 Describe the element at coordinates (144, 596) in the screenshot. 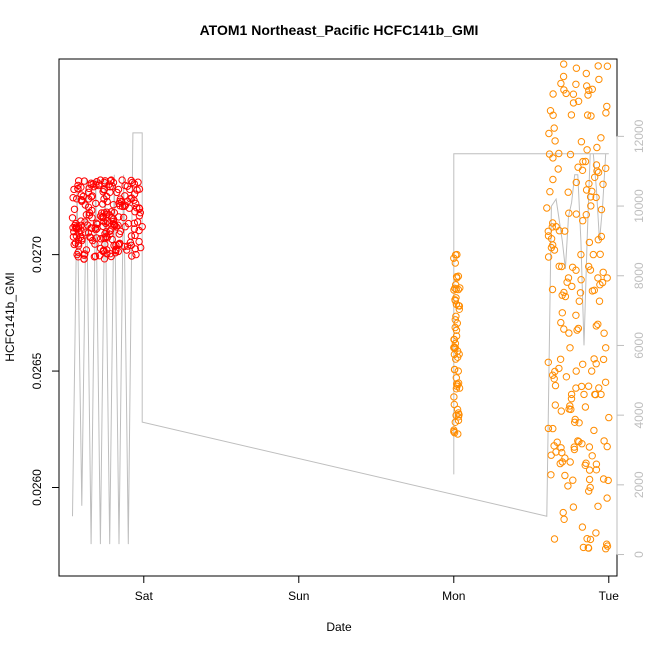

I see `x-tick-label: Sat` at that location.